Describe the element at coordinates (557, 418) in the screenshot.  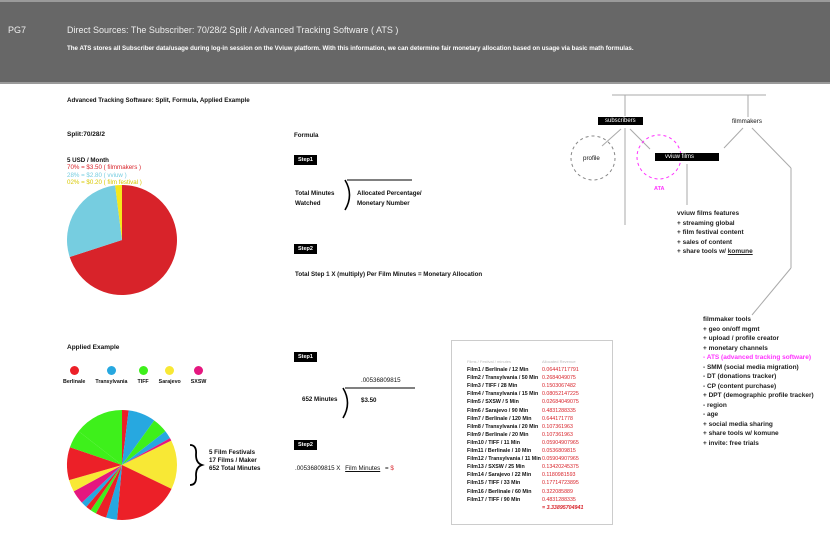
I see `revenue-cell: 0.644171778` at that location.